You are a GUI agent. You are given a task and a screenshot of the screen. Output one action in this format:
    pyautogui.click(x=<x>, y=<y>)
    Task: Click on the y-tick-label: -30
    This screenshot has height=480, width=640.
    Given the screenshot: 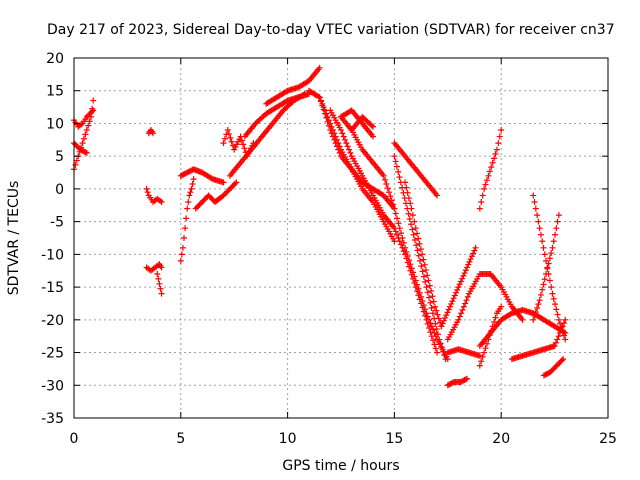 What is the action you would take?
    pyautogui.click(x=52, y=386)
    